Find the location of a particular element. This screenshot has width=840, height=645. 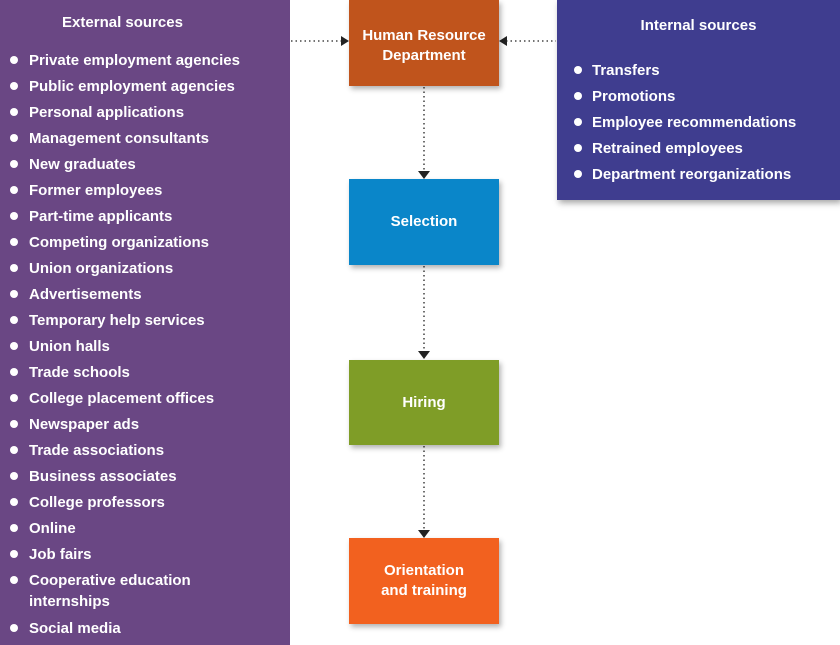

list-item: Union halls is located at coordinates (139, 346).